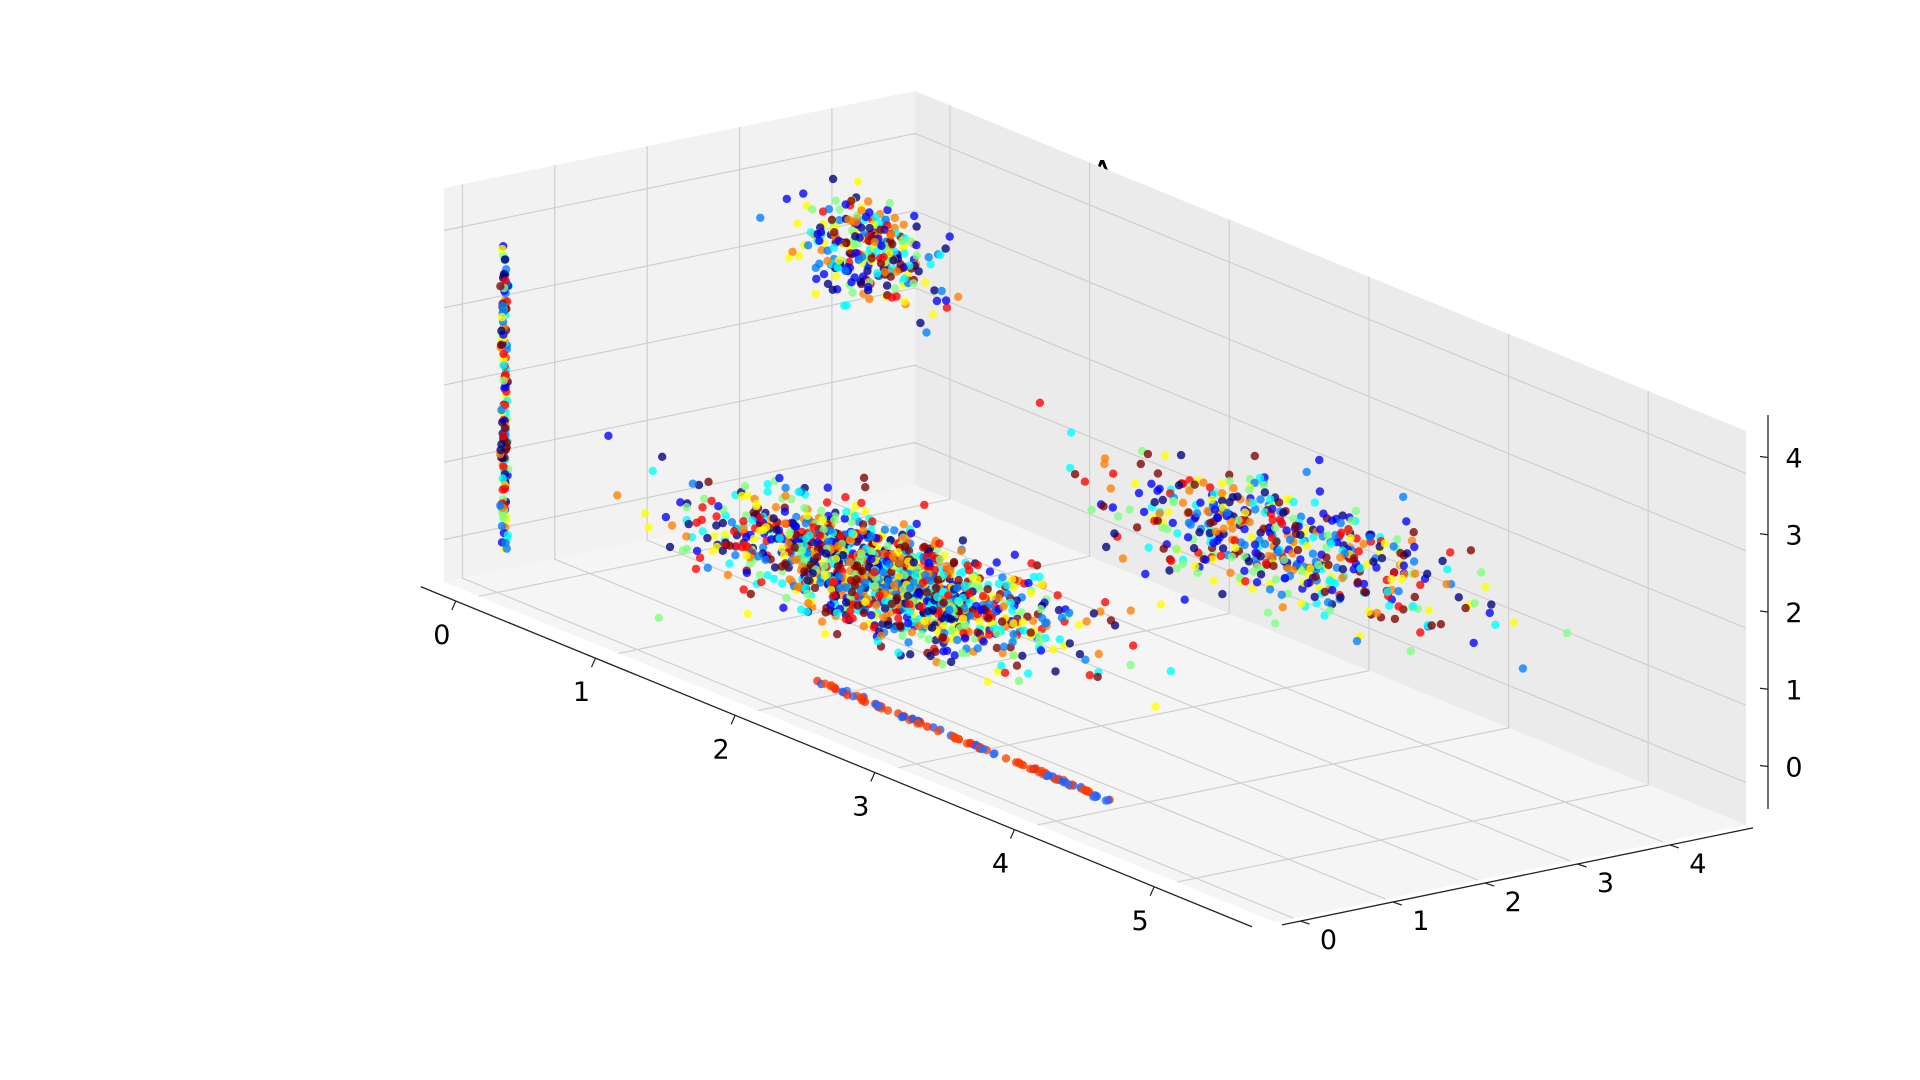 This screenshot has width=1920, height=1080. I want to click on grid-line-x, so click(1413, 637).